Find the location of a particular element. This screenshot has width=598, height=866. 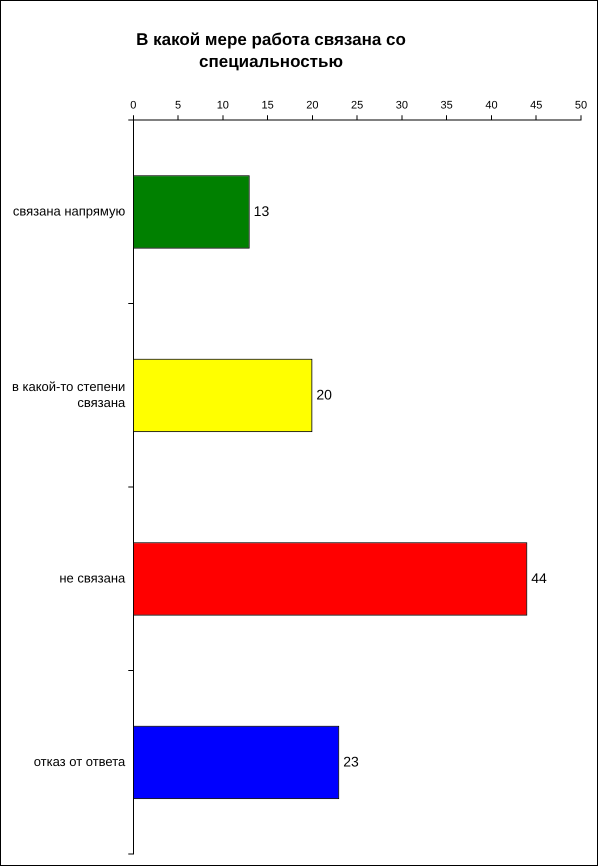

x-tick-label: 35 is located at coordinates (446, 106).